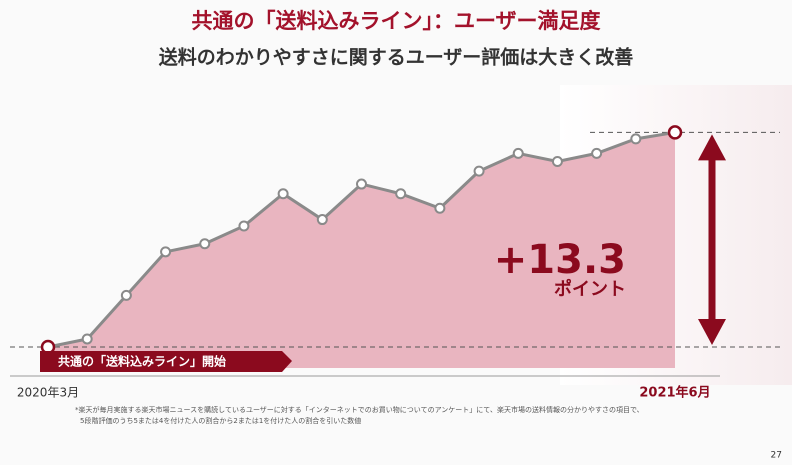  Describe the element at coordinates (48, 393) in the screenshot. I see `x-tick-label: 2020年3月` at that location.